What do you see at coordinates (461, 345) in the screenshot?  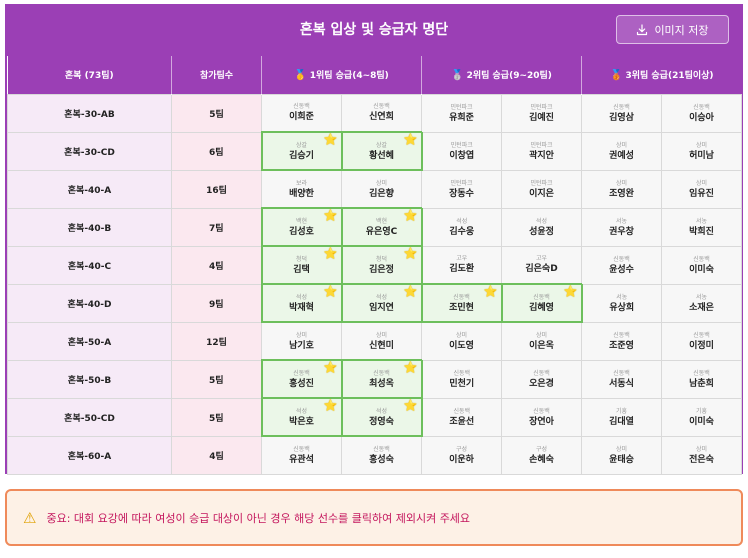 I see `player-name: 이도영` at bounding box center [461, 345].